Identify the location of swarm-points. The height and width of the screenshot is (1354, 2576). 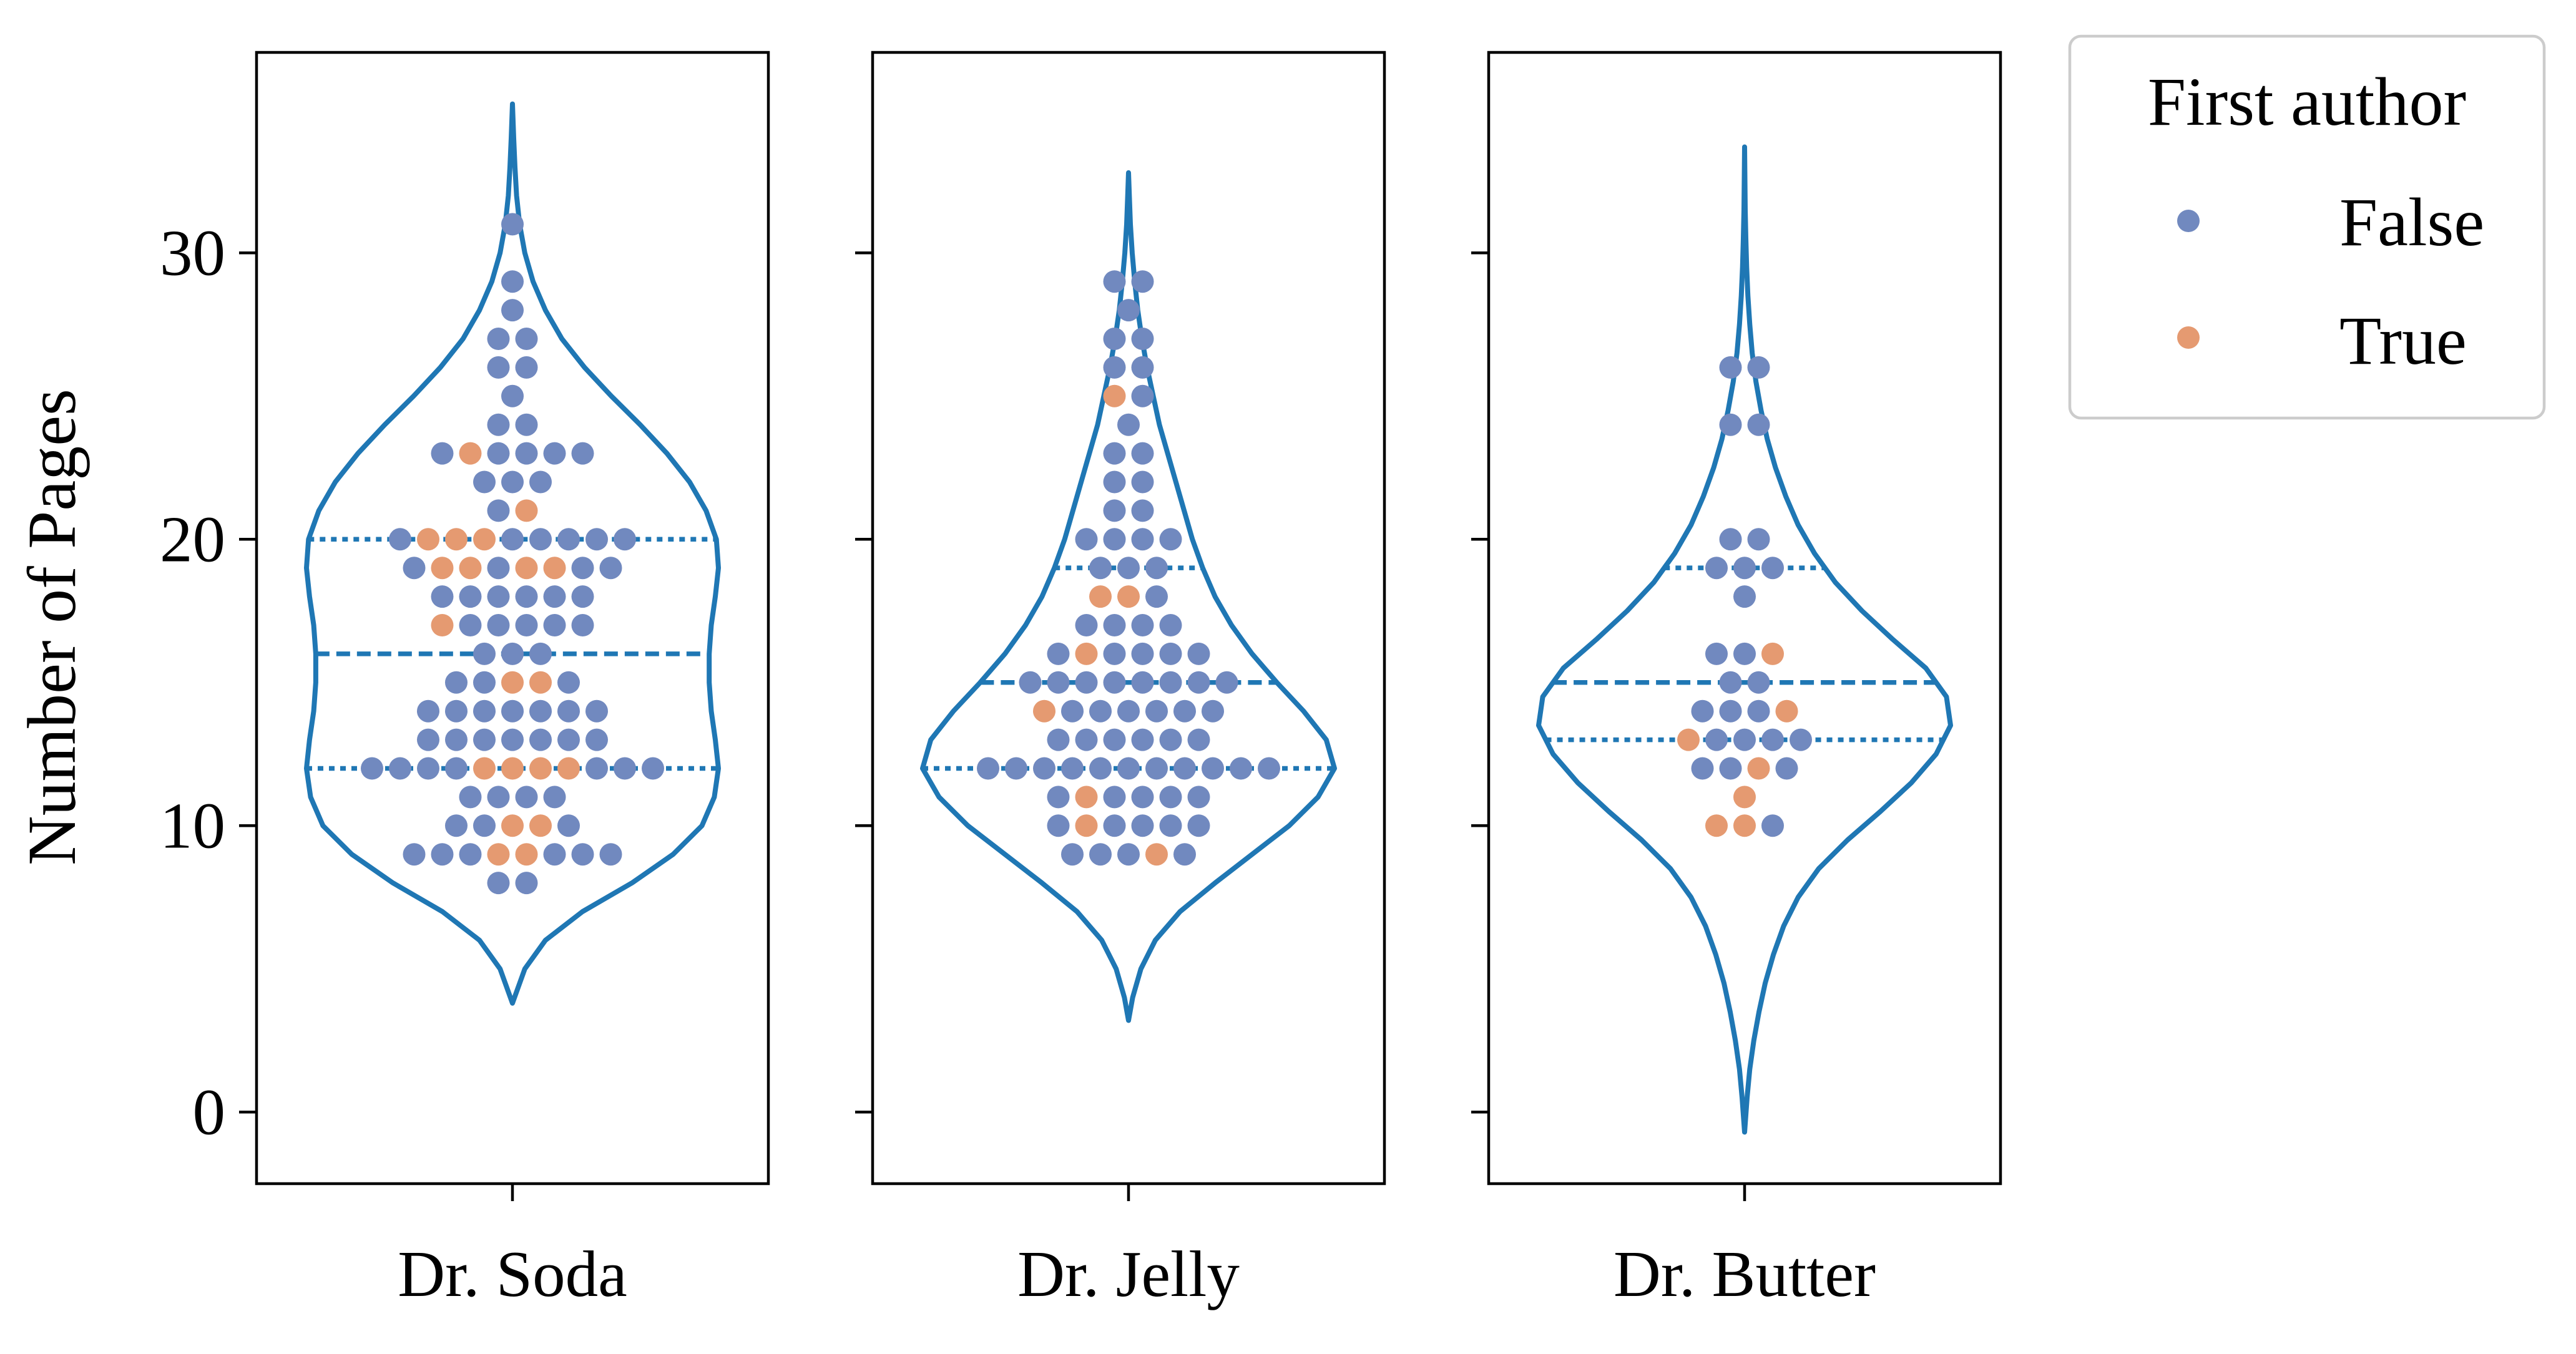
(512, 554).